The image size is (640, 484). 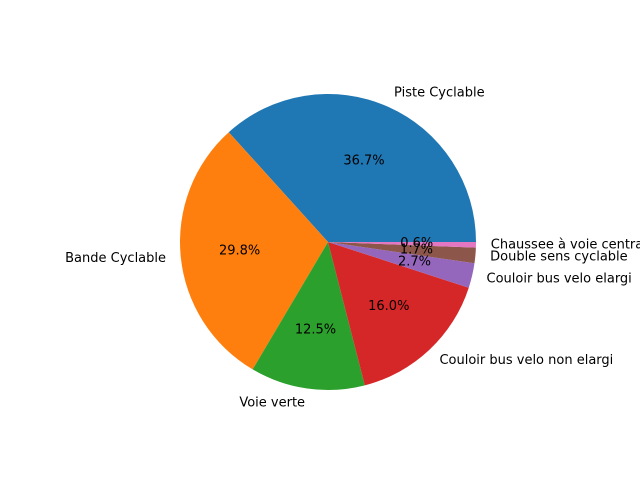 I want to click on pie-category-label: Double sens cyclable, so click(x=559, y=256).